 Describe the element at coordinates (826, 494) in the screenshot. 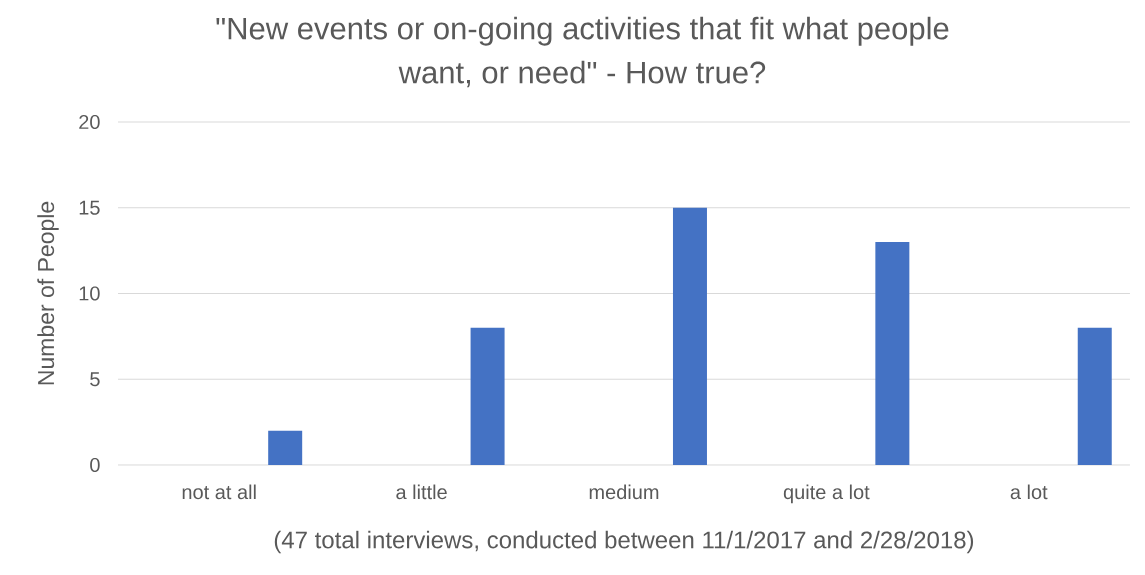

I see `x-tick-label: quite a lot` at that location.